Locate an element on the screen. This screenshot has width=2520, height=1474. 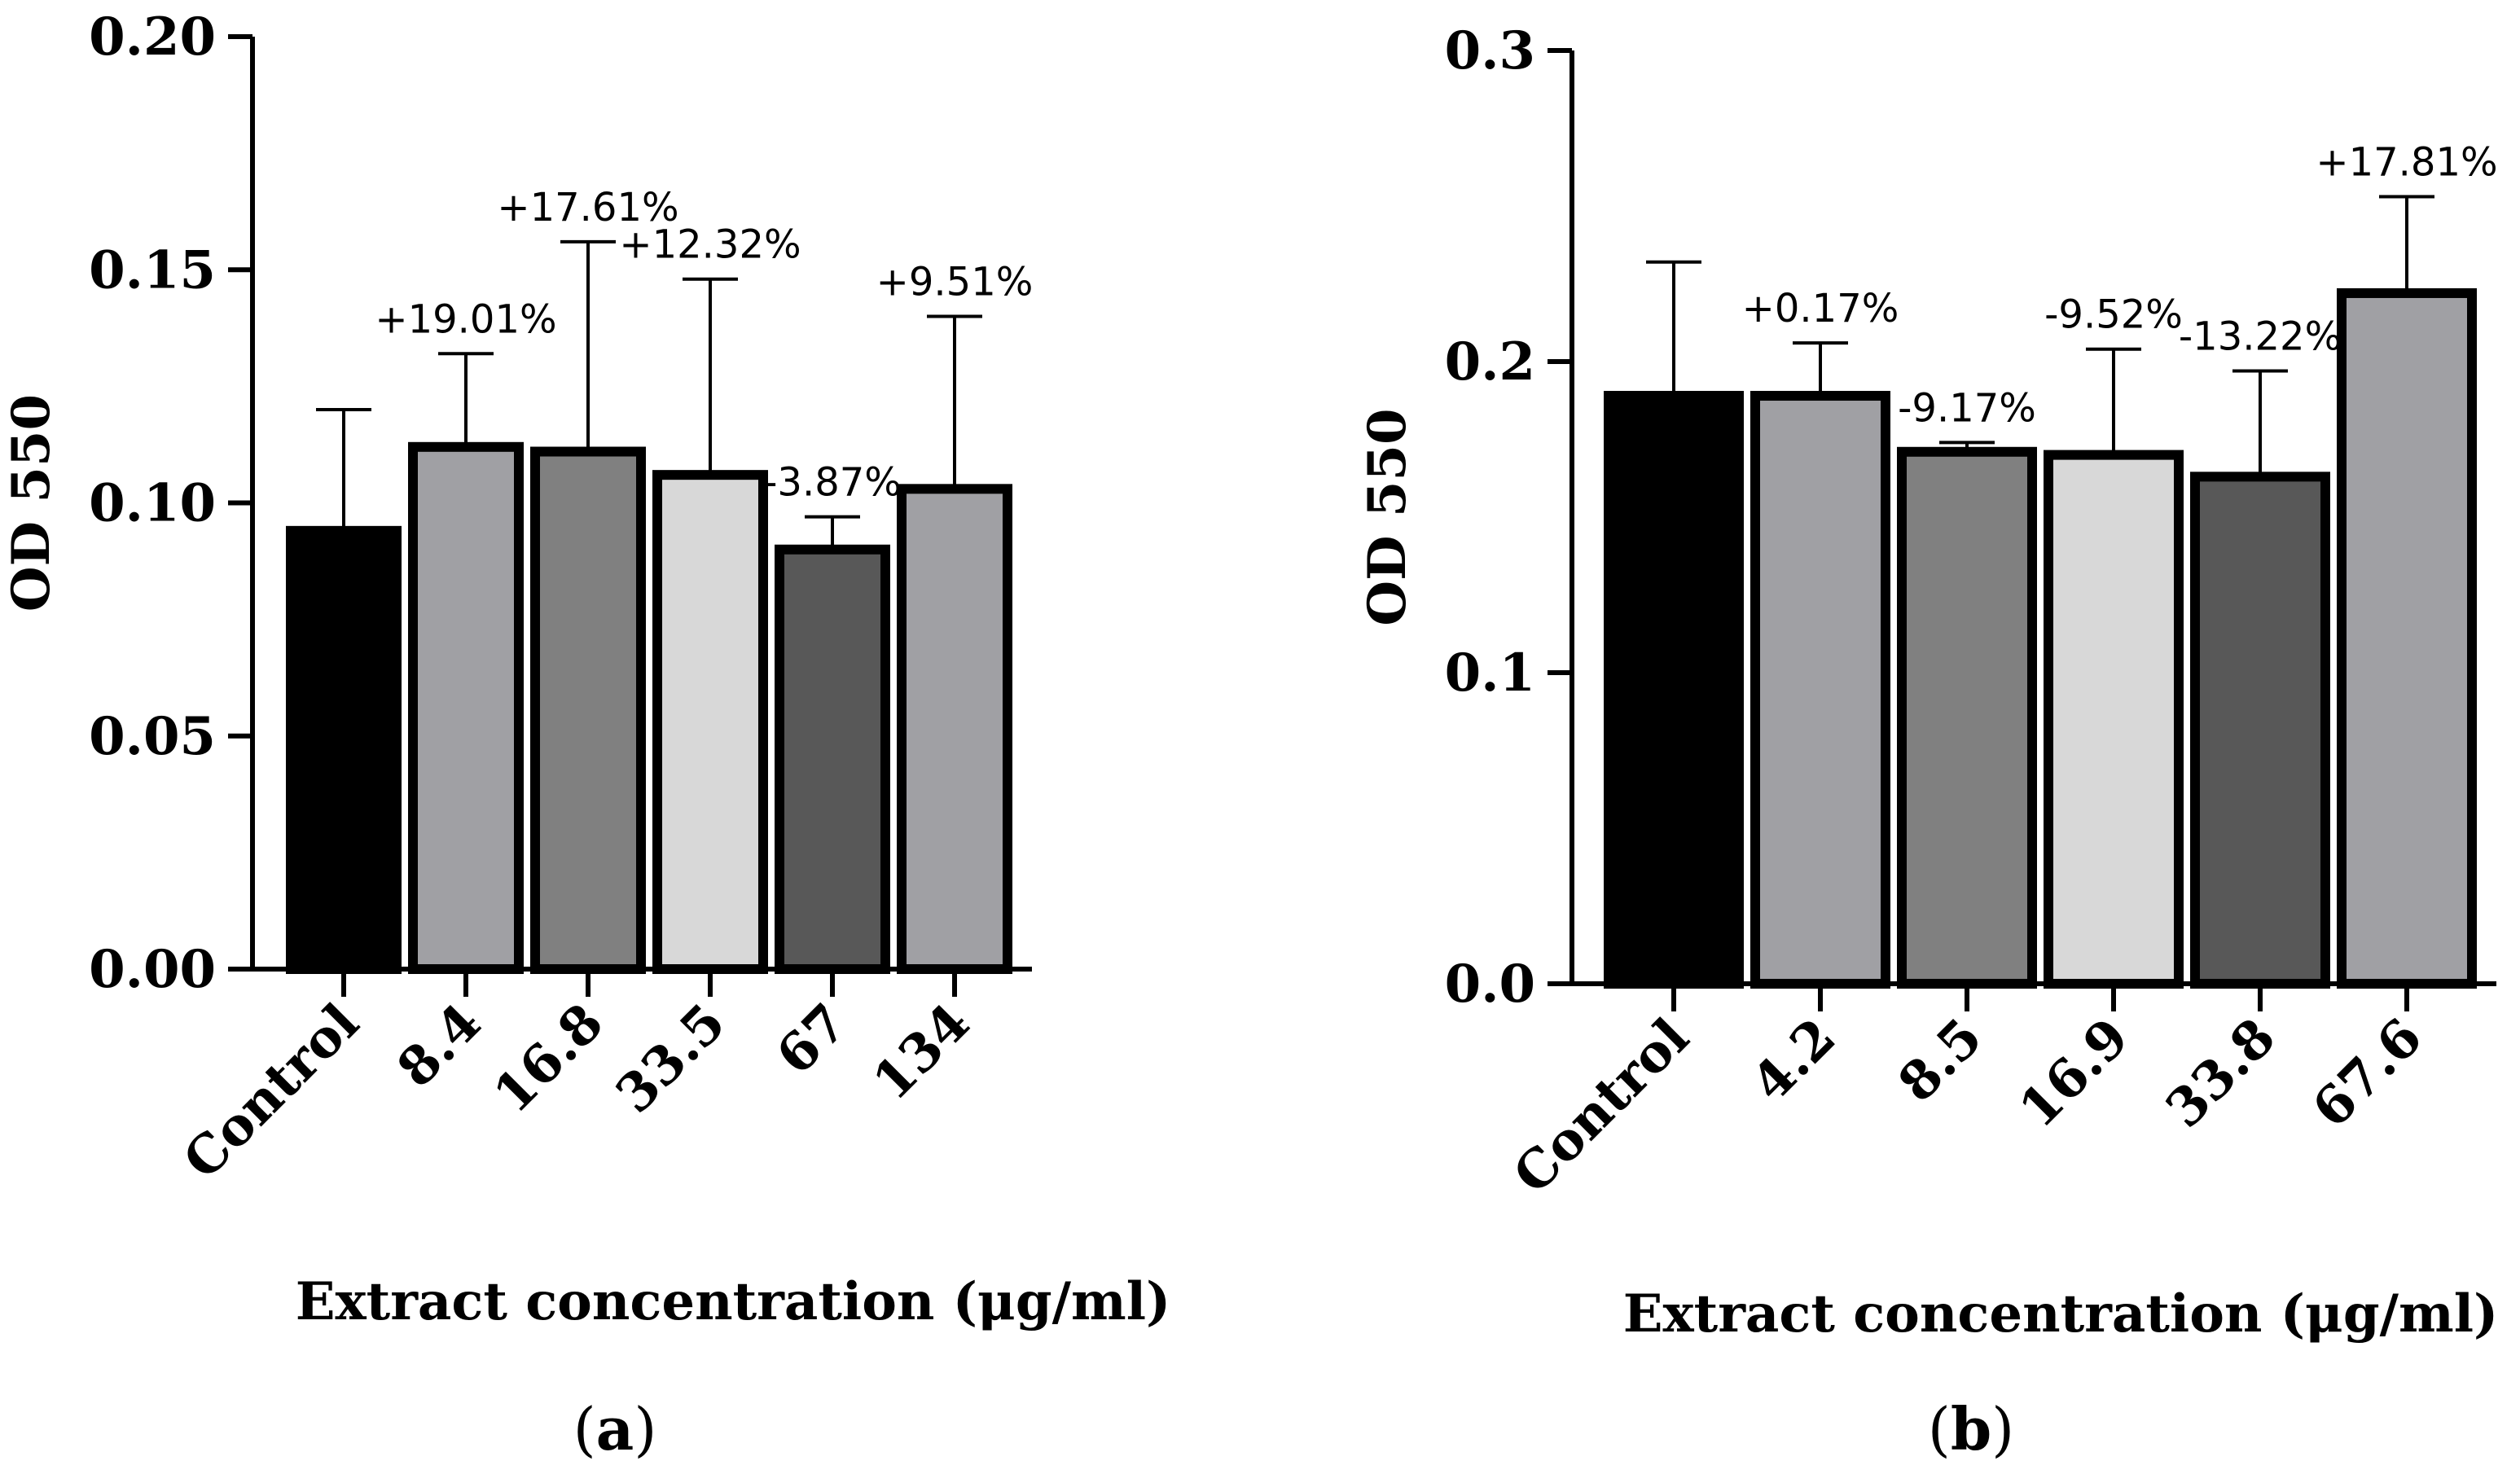
x-tick-label: 33.8 is located at coordinates (2220, 1073).